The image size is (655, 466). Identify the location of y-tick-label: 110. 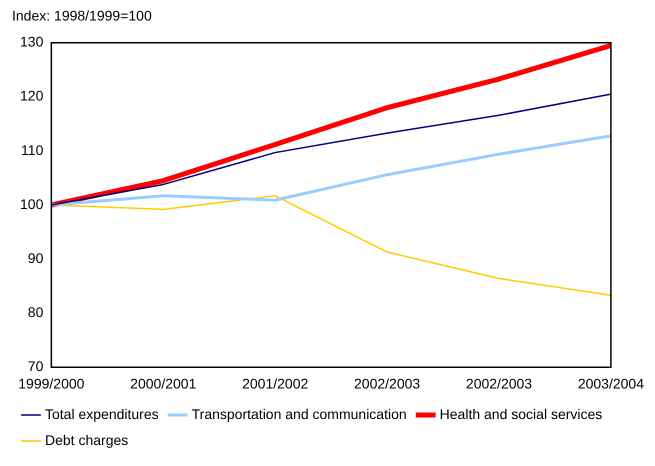
(32, 150).